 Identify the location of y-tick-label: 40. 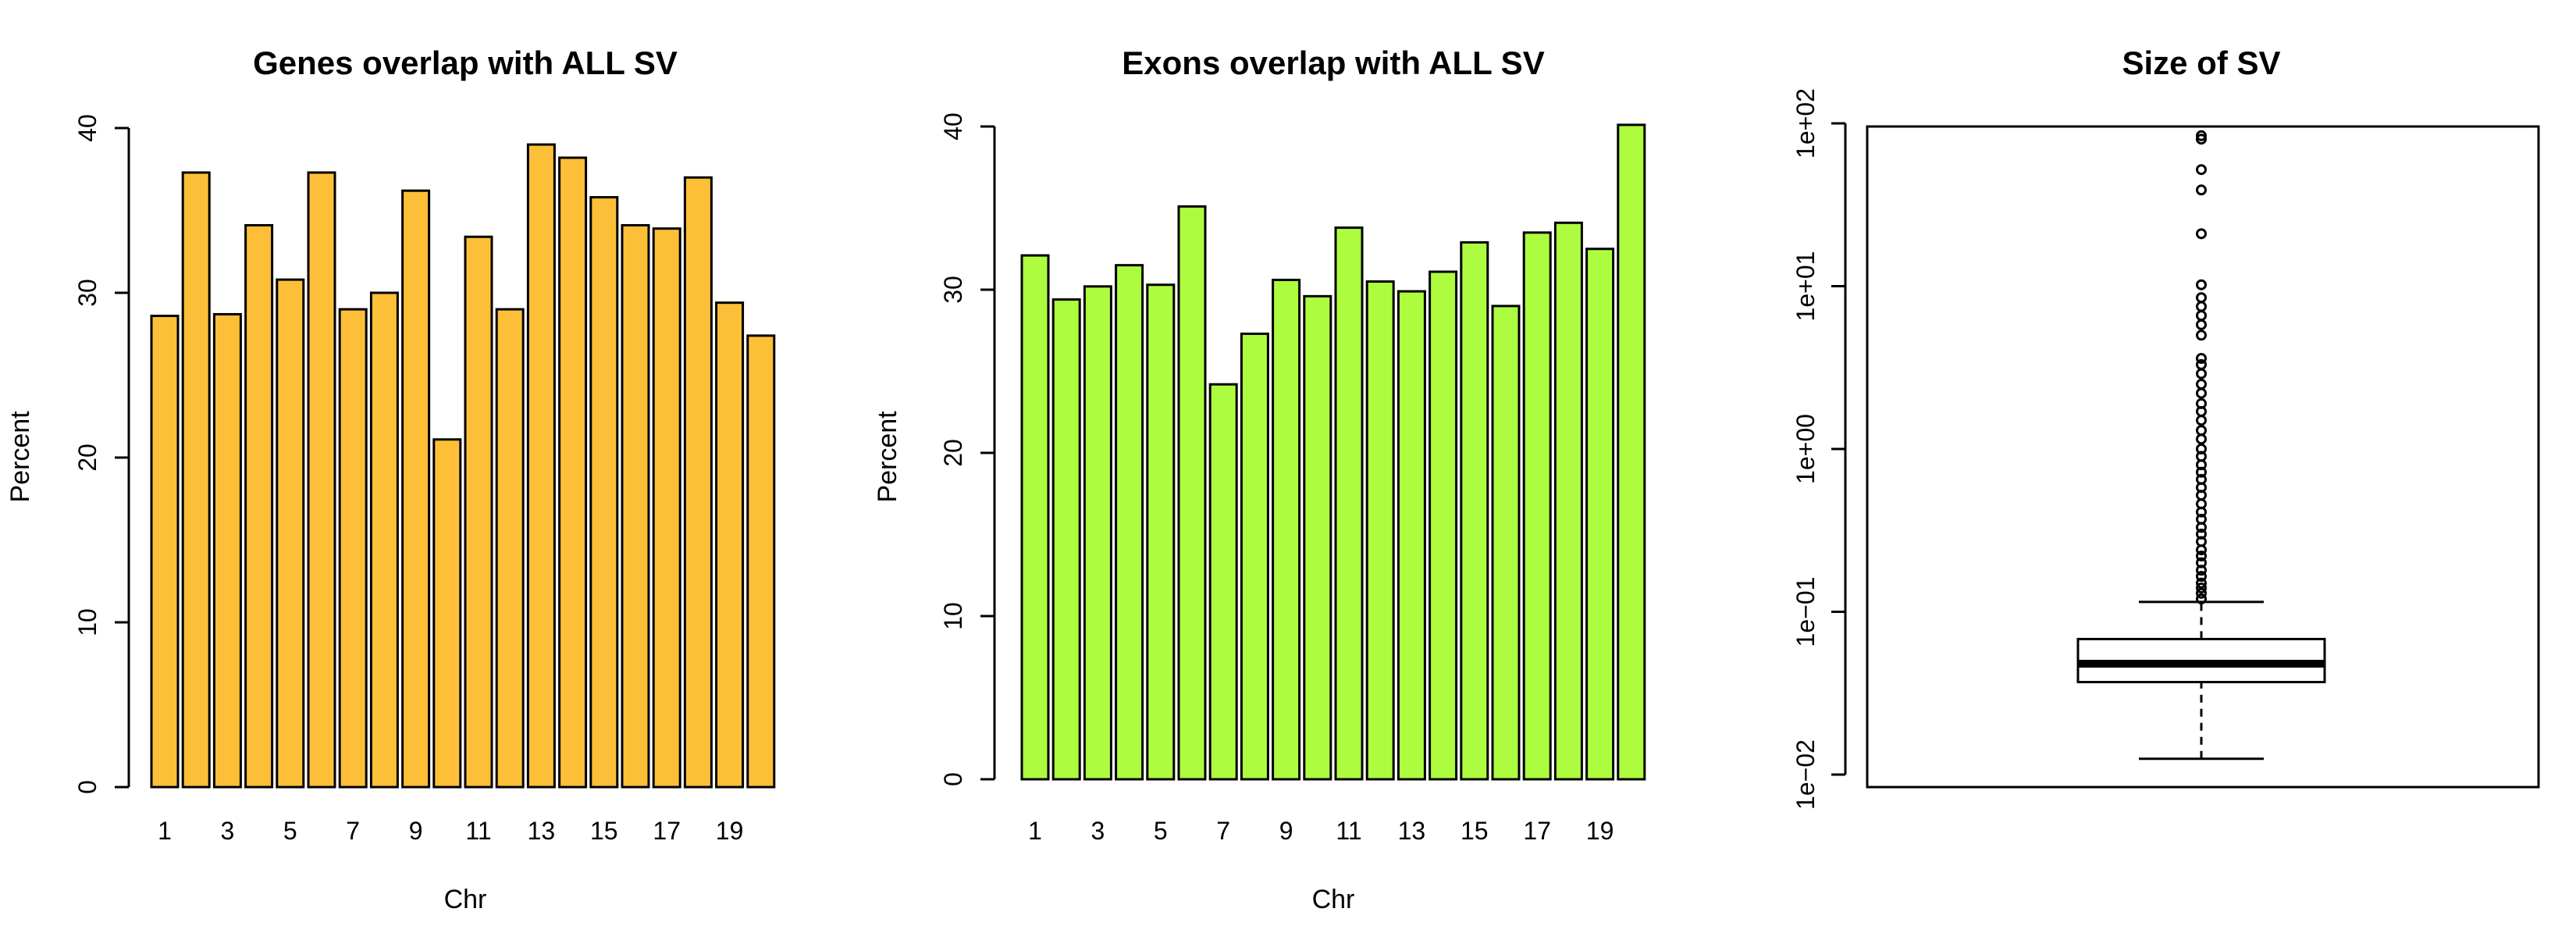
(87, 128).